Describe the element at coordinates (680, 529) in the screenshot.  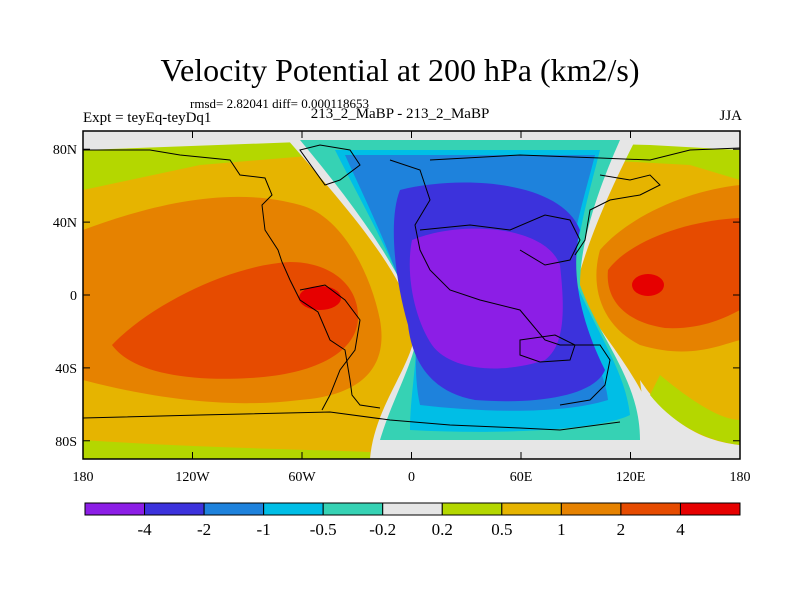
I see `colorbar-label: 4` at that location.